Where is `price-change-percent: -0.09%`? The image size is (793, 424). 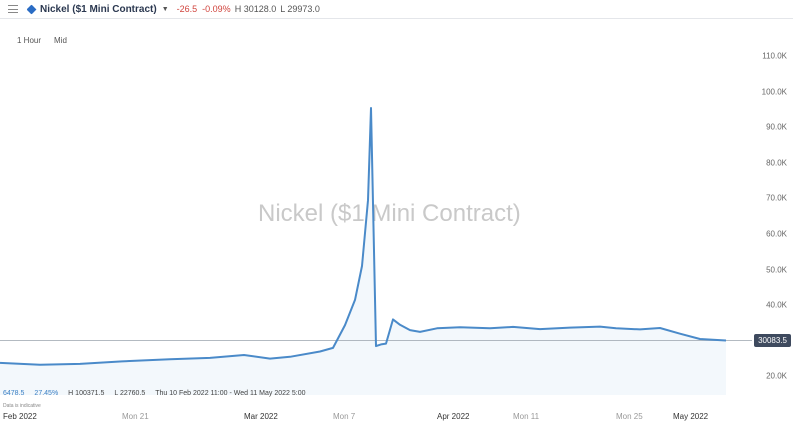 price-change-percent: -0.09% is located at coordinates (216, 9).